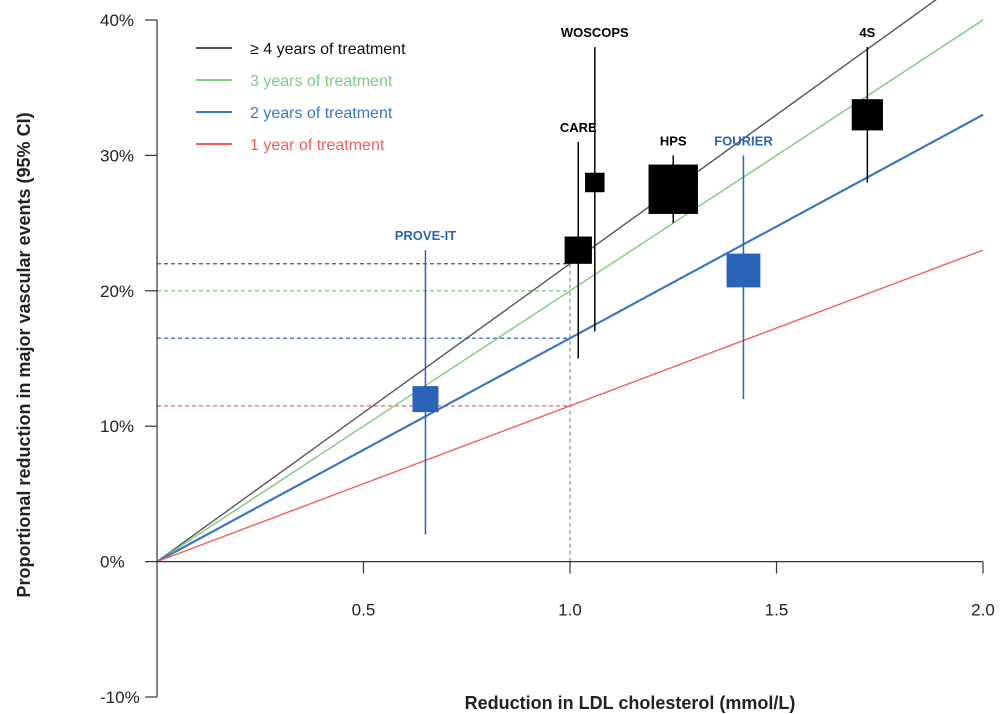 The height and width of the screenshot is (714, 1000). Describe the element at coordinates (117, 20) in the screenshot. I see `y-tick-label: 40%` at that location.